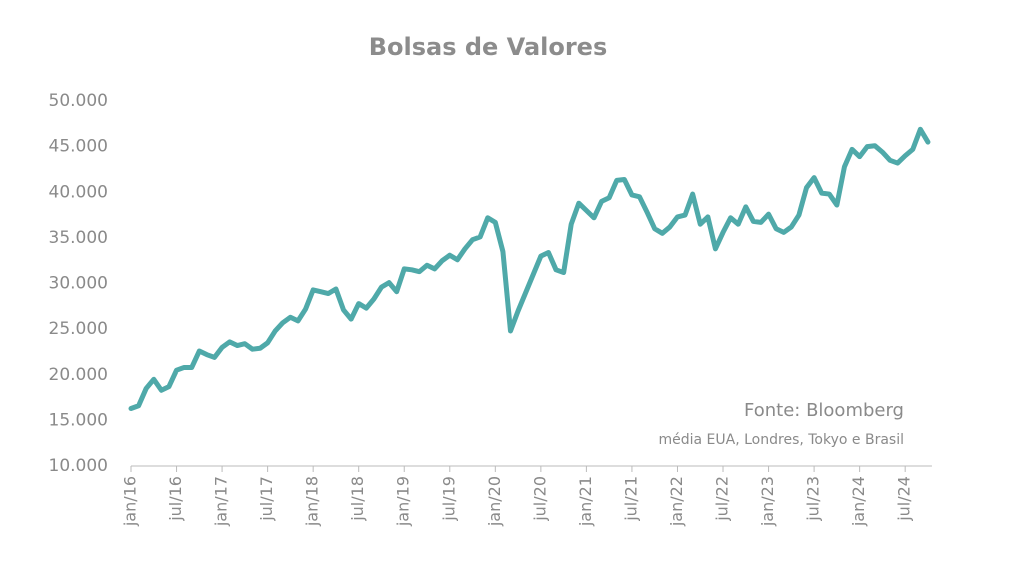 The height and width of the screenshot is (576, 1036). I want to click on x-tick-label: jul/23, so click(813, 499).